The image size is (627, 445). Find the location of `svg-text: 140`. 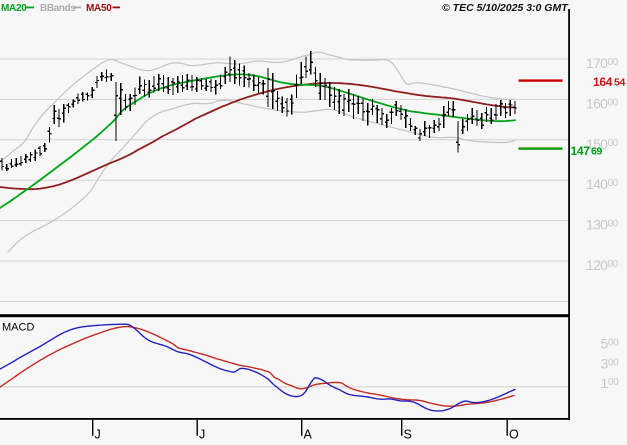

svg-text: 140 is located at coordinates (597, 184).